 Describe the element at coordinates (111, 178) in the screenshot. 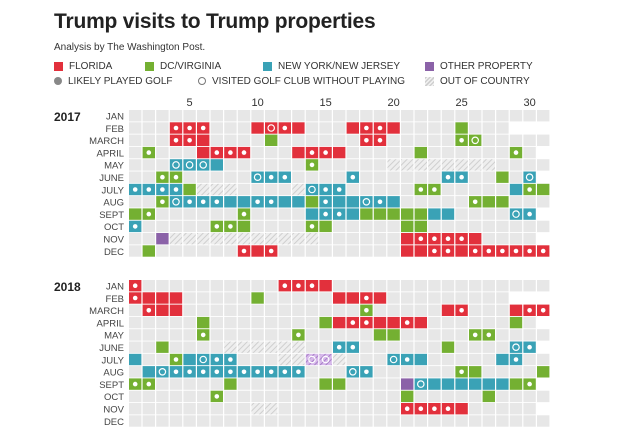

I see `month-label: JUNE` at that location.